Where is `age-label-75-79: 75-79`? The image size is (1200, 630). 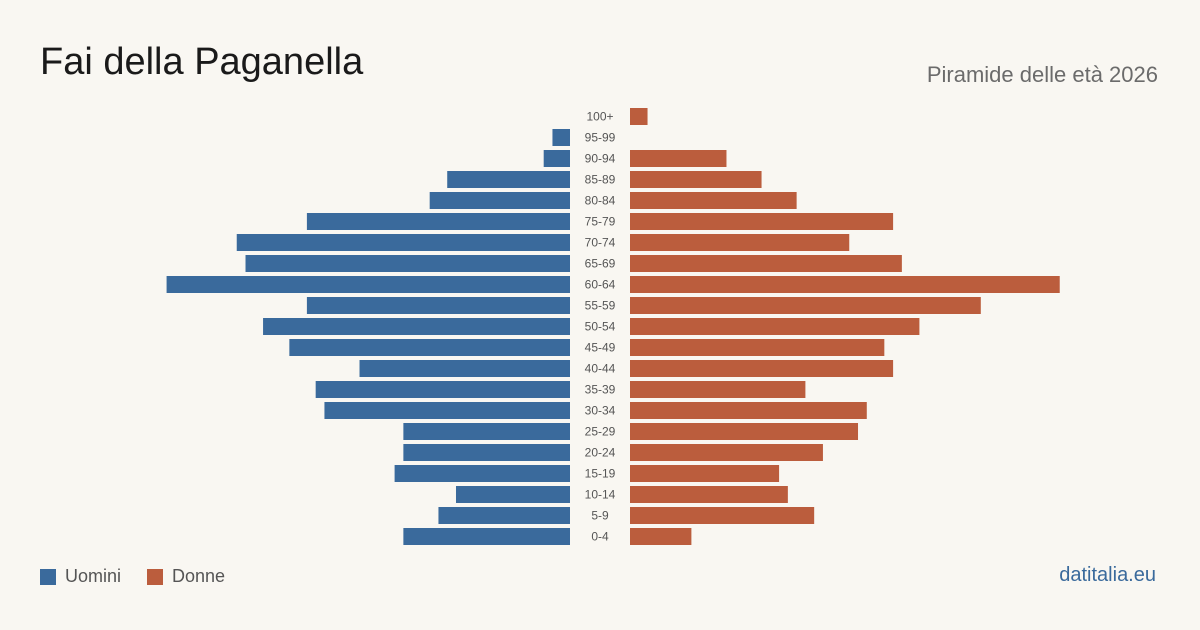 age-label-75-79: 75-79 is located at coordinates (600, 222).